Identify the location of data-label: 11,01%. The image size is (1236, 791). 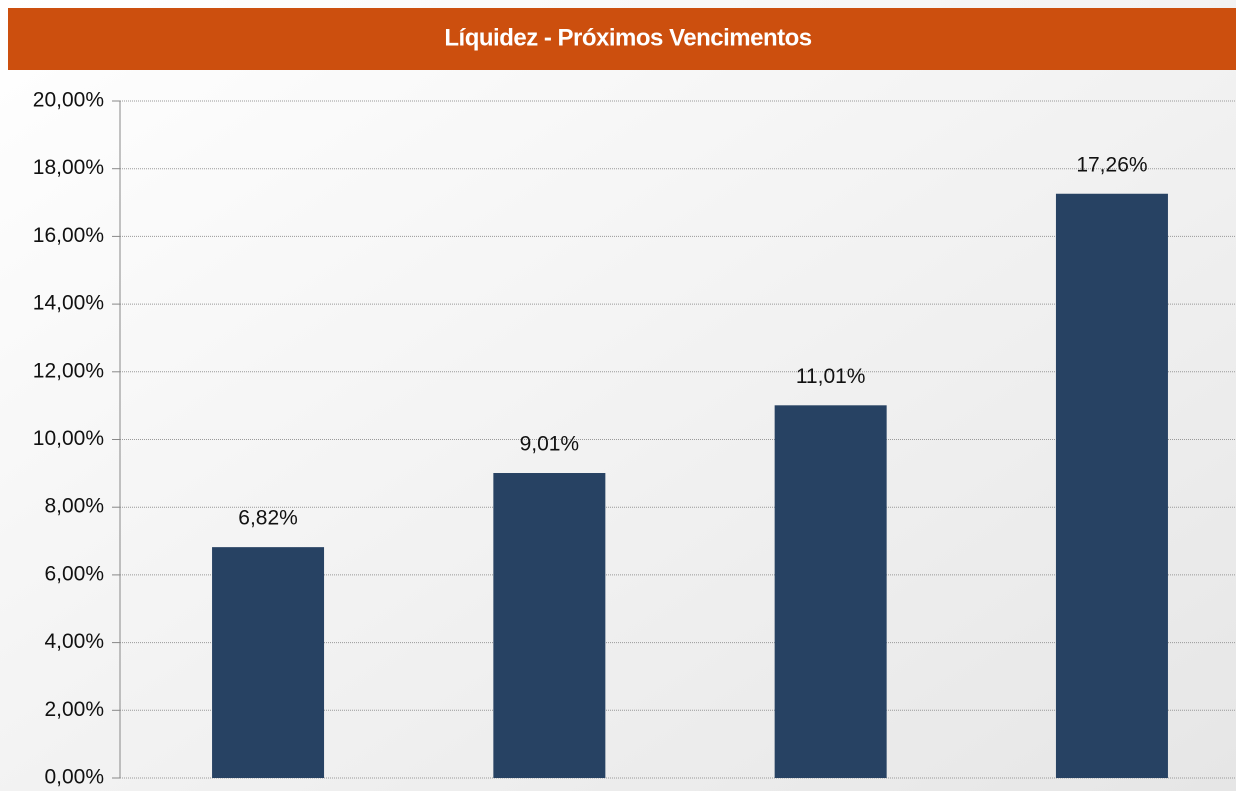
(831, 376).